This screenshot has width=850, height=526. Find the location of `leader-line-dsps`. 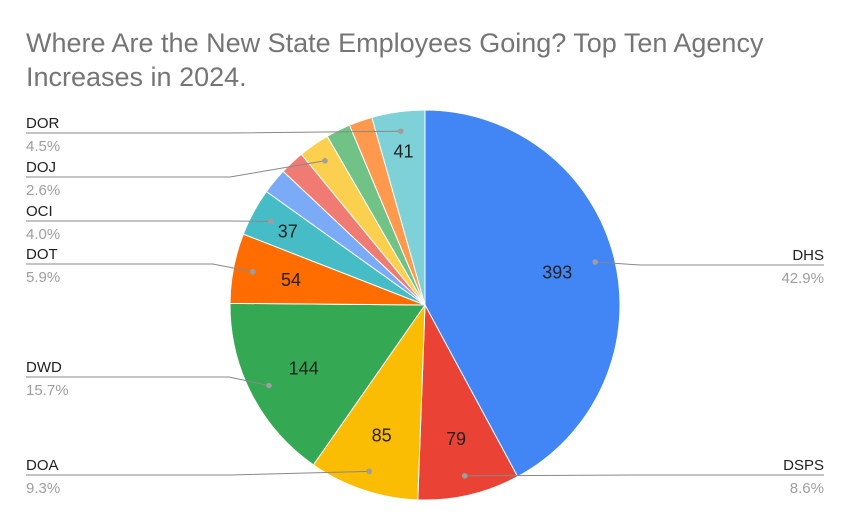

leader-line-dsps is located at coordinates (644, 475).